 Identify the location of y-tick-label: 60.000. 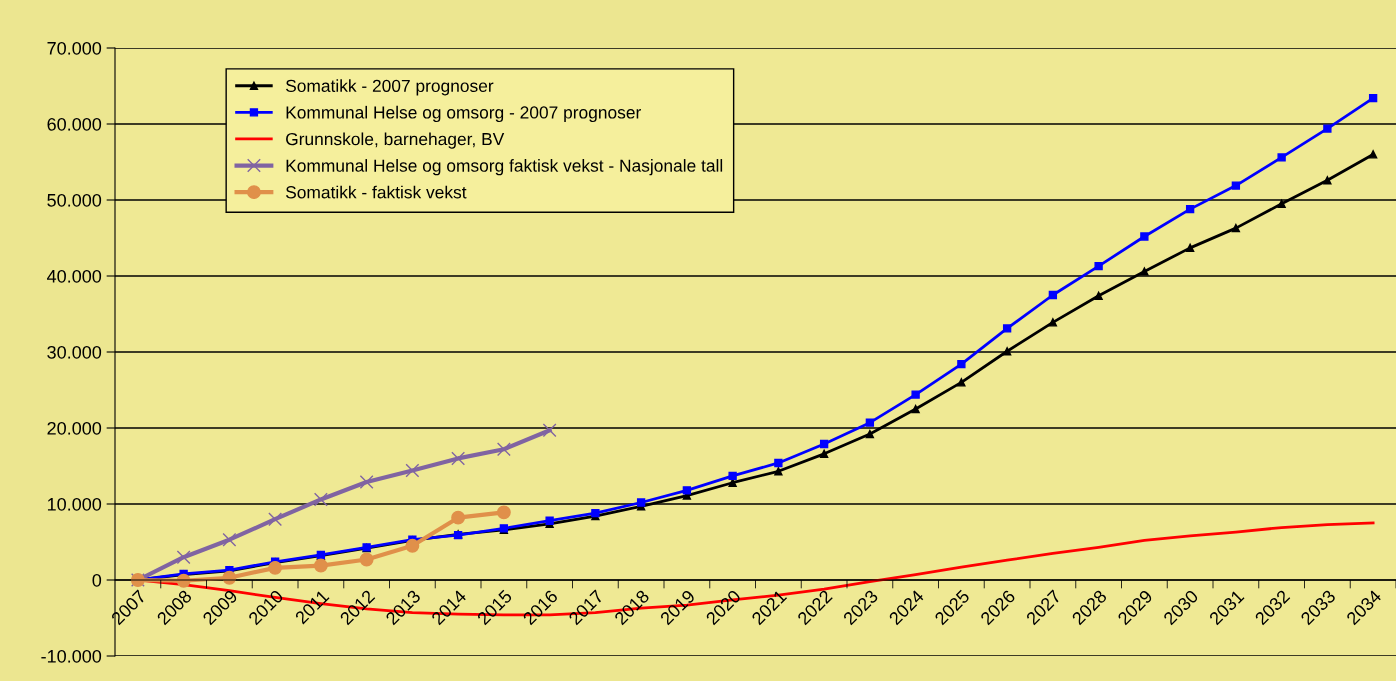
(74, 124).